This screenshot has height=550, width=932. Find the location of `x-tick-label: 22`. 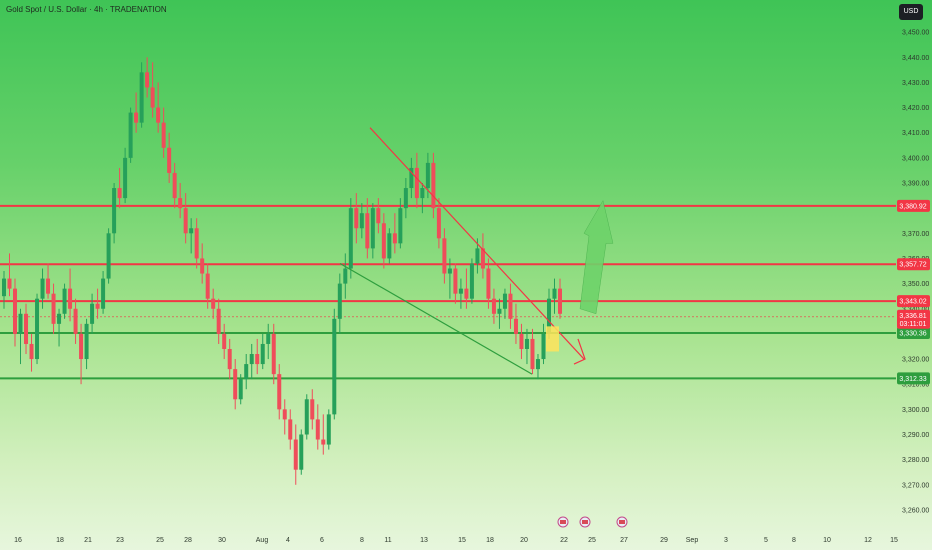

x-tick-label: 22 is located at coordinates (564, 540).